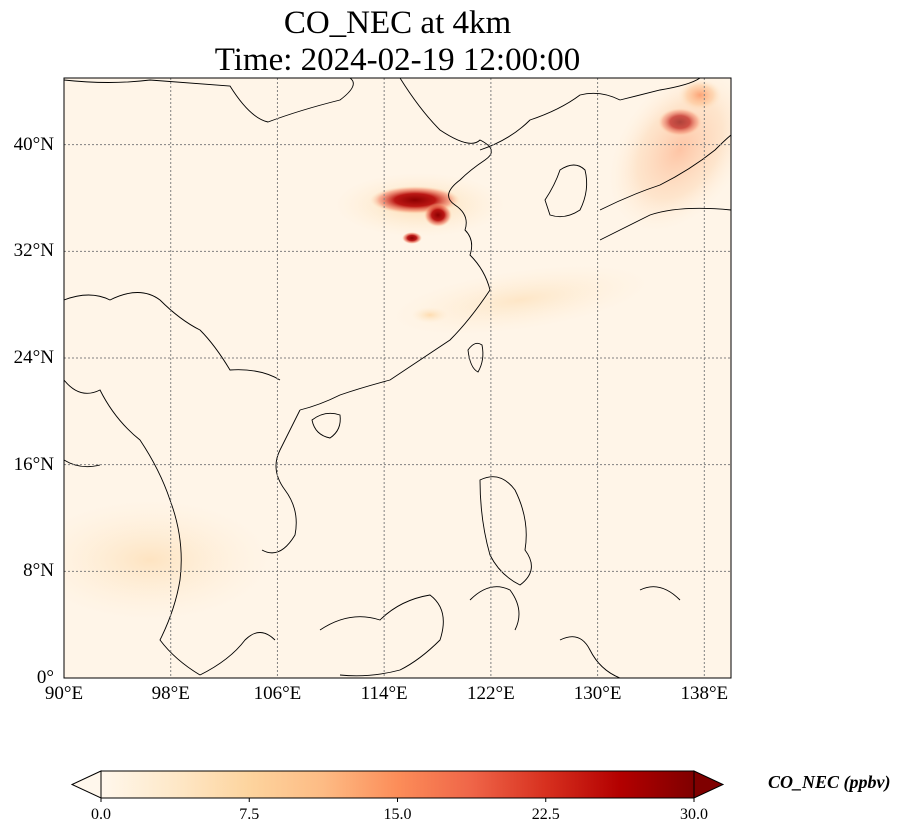 This screenshot has width=920, height=836. Describe the element at coordinates (277, 693) in the screenshot. I see `lon-tick-label: 106°E` at that location.